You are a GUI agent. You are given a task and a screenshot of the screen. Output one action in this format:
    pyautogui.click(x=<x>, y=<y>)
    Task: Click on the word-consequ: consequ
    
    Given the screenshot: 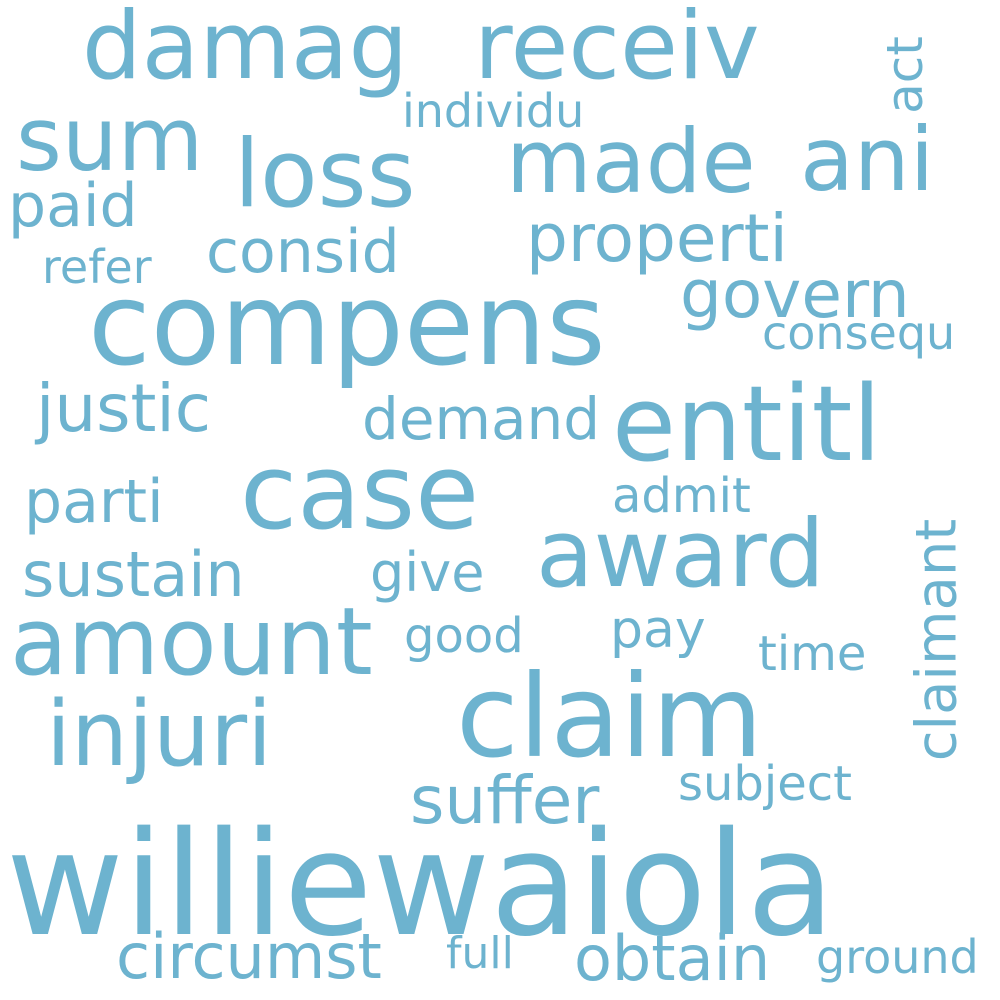 What is the action you would take?
    pyautogui.click(x=859, y=333)
    